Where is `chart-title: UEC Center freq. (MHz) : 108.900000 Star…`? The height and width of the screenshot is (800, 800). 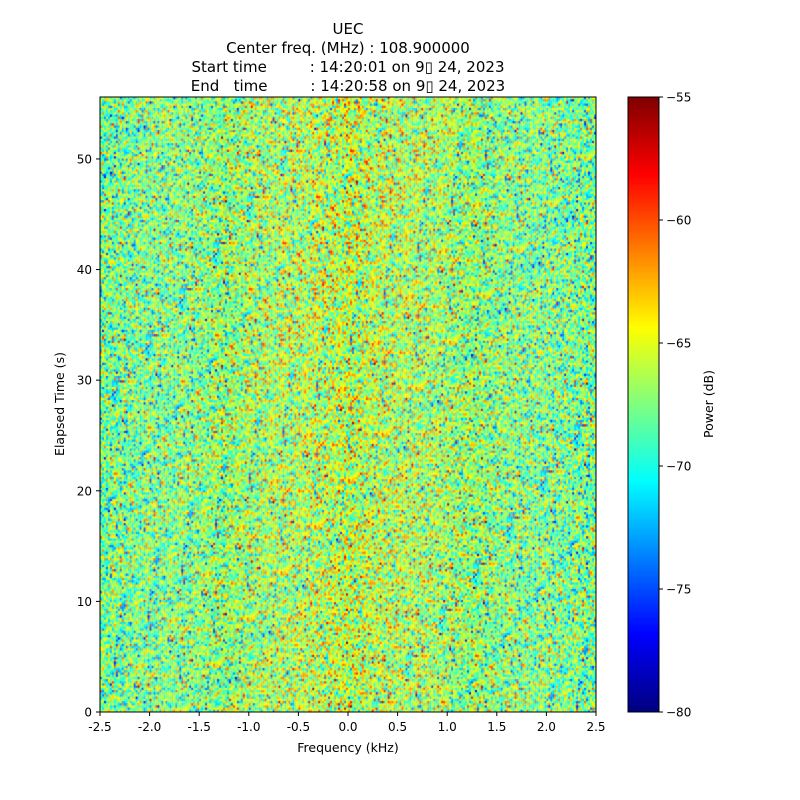 chart-title: UEC Center freq. (MHz) : 108.900000 Star… is located at coordinates (348, 58).